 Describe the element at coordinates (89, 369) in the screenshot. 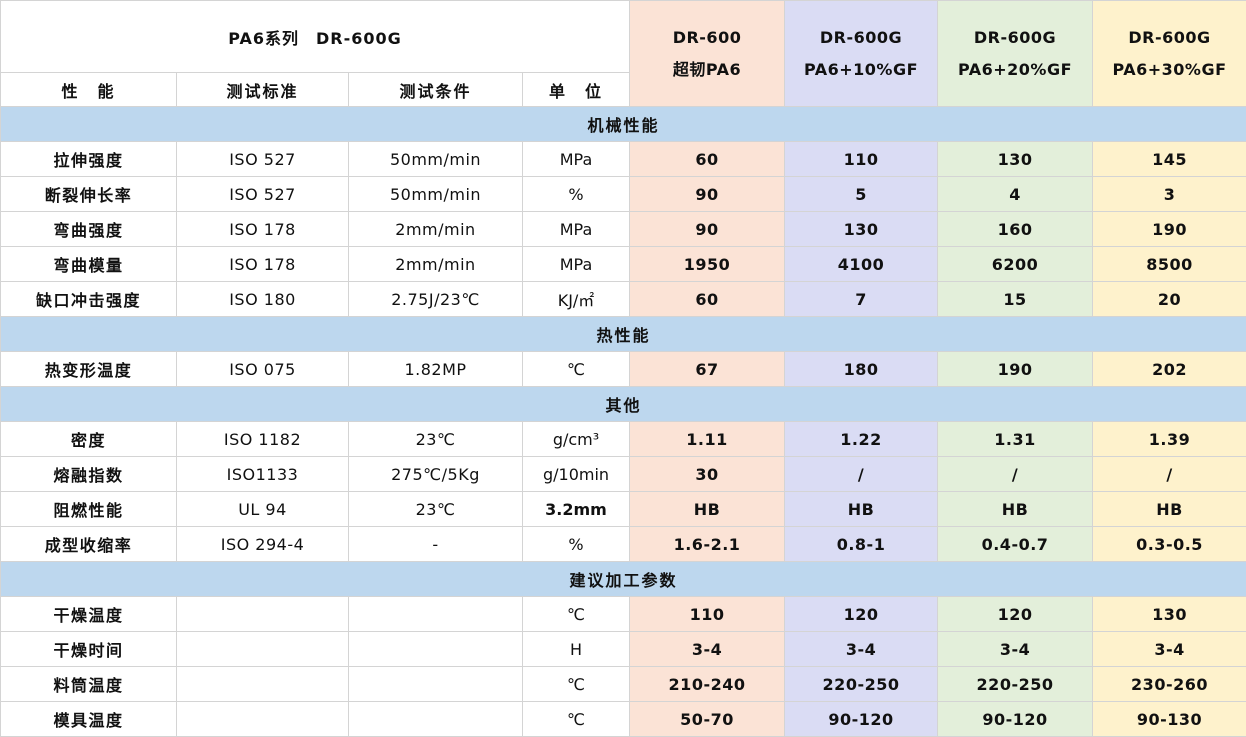

I see `property-cell: 热变形温度` at that location.